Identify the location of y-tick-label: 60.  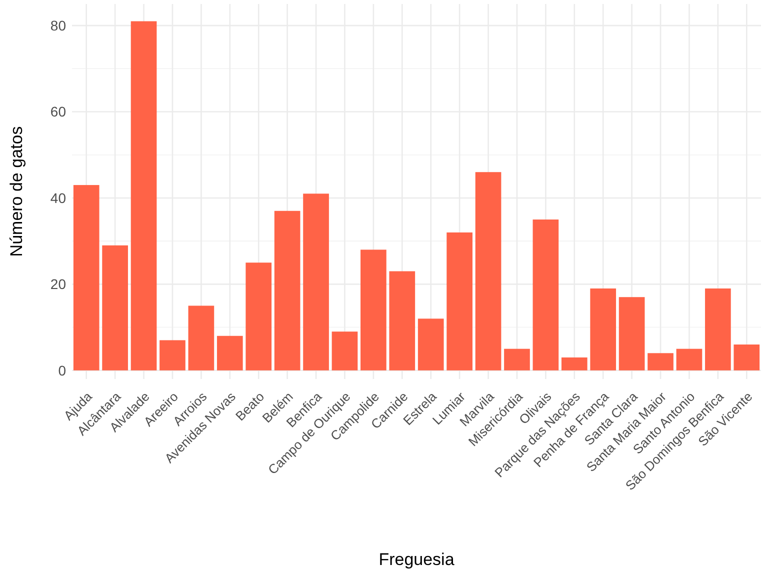
(58, 112).